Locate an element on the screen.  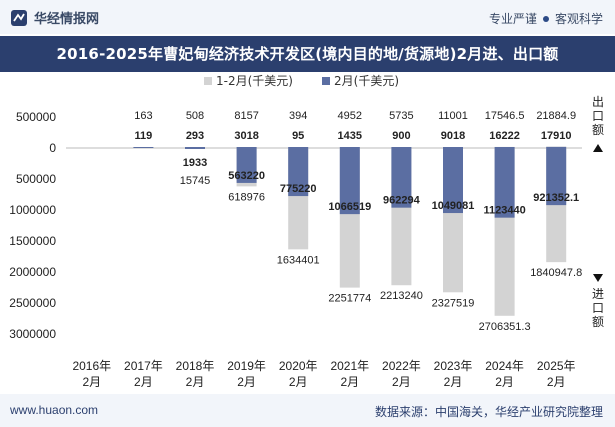
x-tick-label-year: 2021年 is located at coordinates (349, 366).